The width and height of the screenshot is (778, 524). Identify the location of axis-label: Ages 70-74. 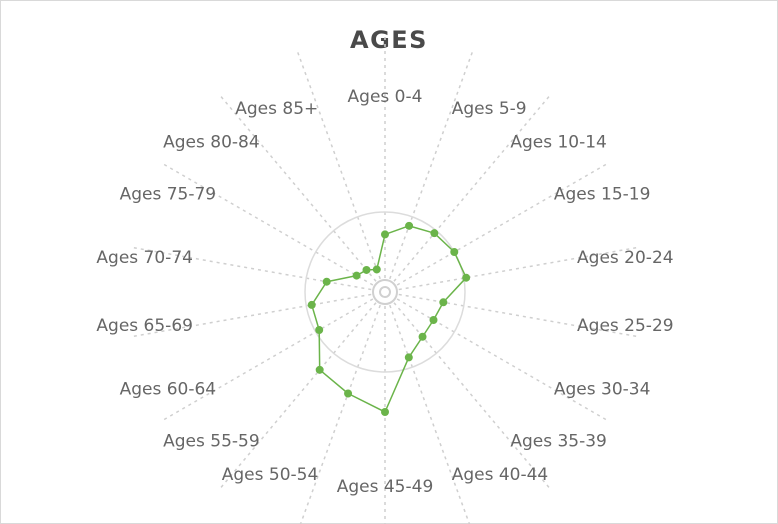
(144, 258).